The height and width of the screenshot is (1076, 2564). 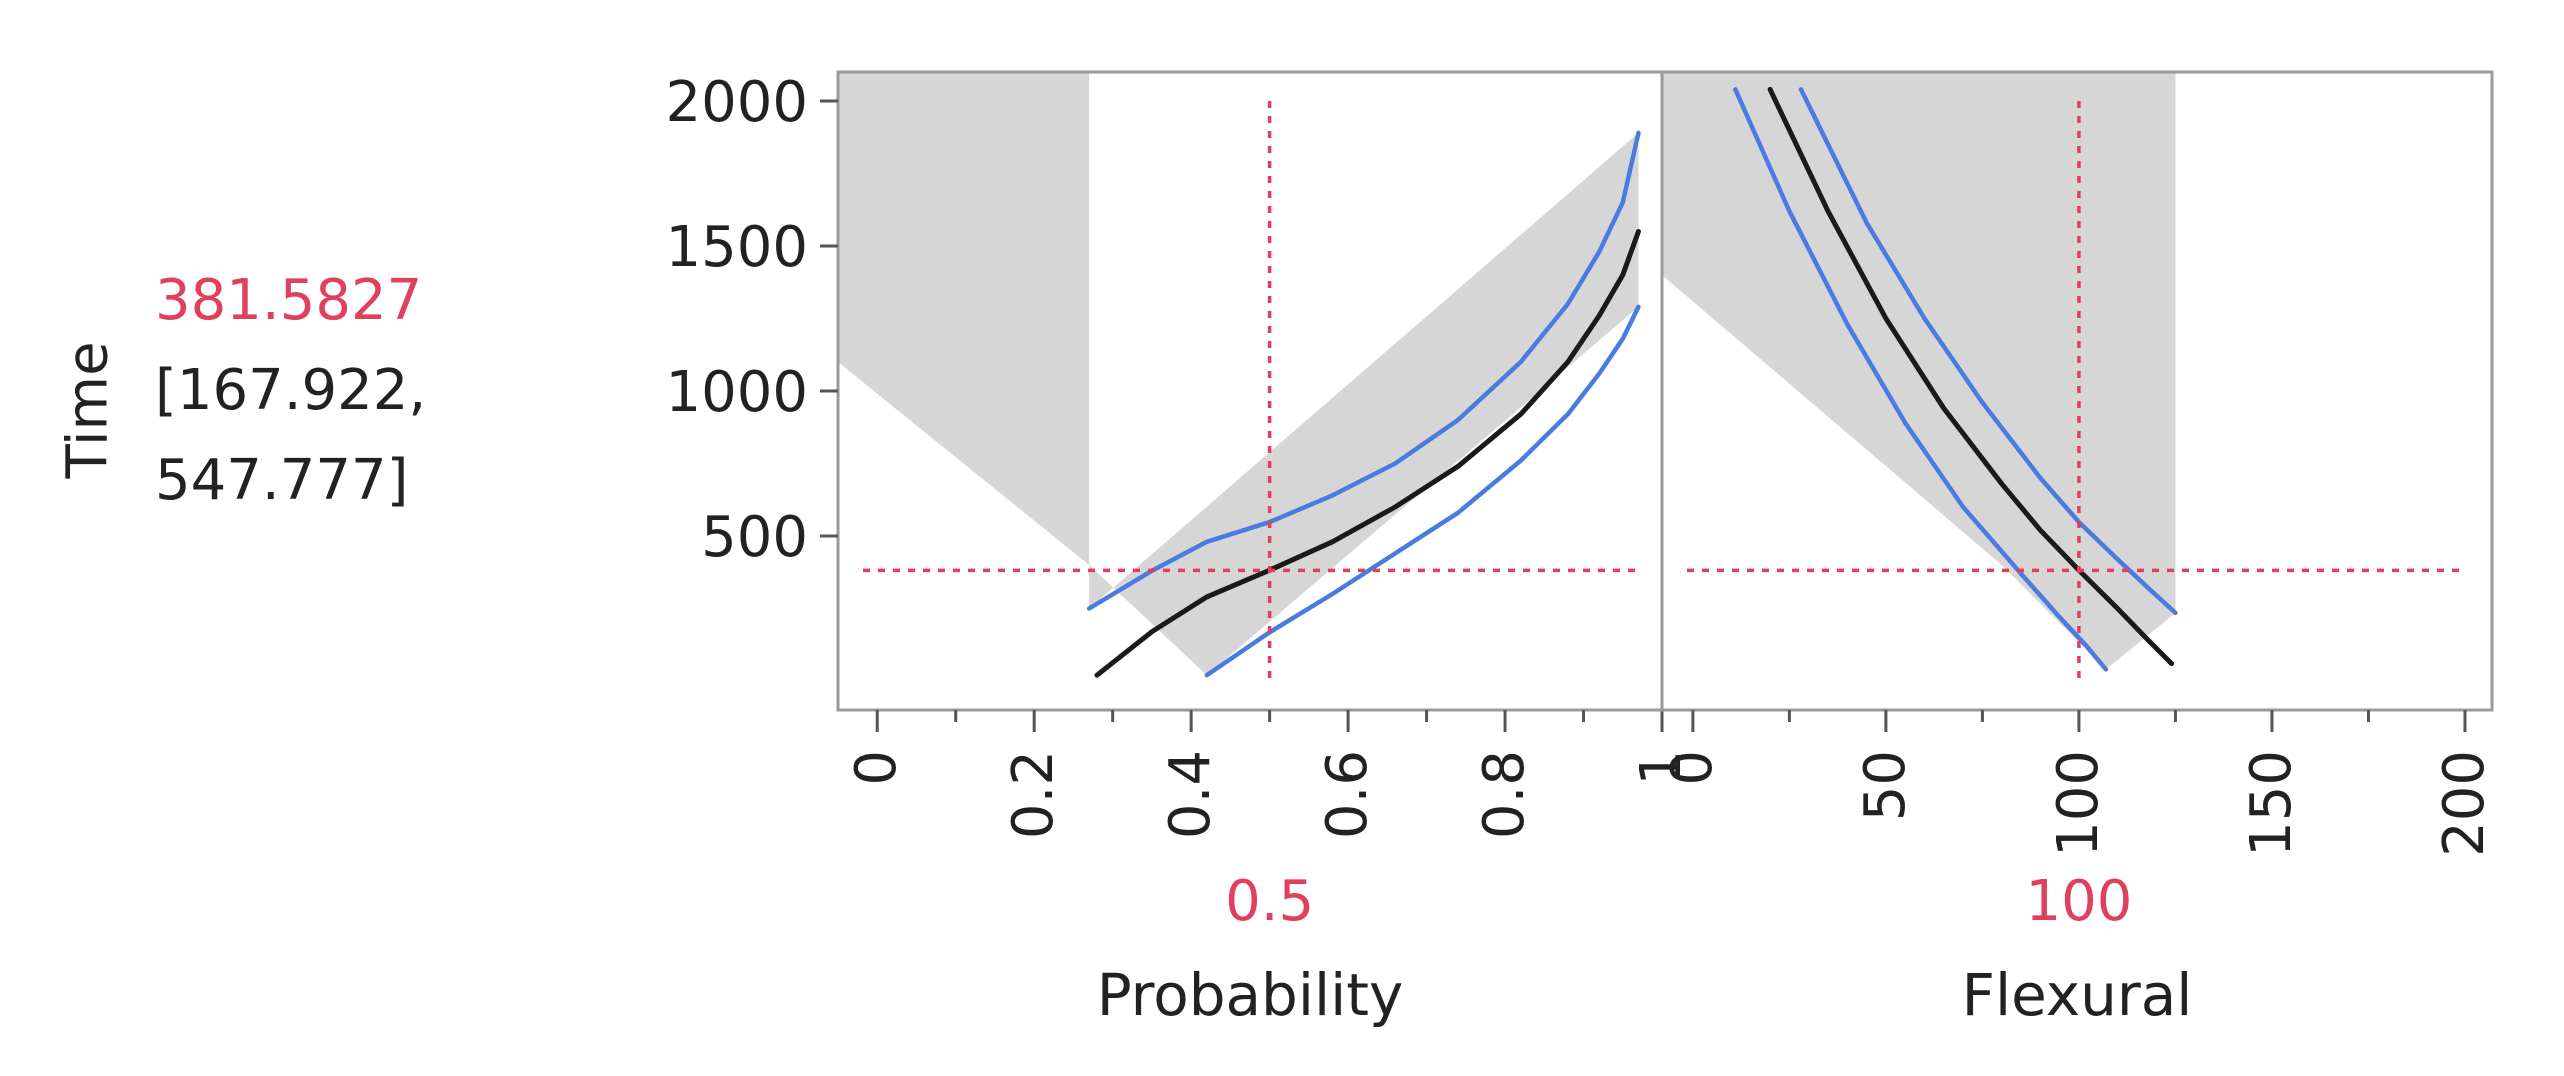 What do you see at coordinates (2078, 803) in the screenshot?
I see `x-tick-label: 100` at bounding box center [2078, 803].